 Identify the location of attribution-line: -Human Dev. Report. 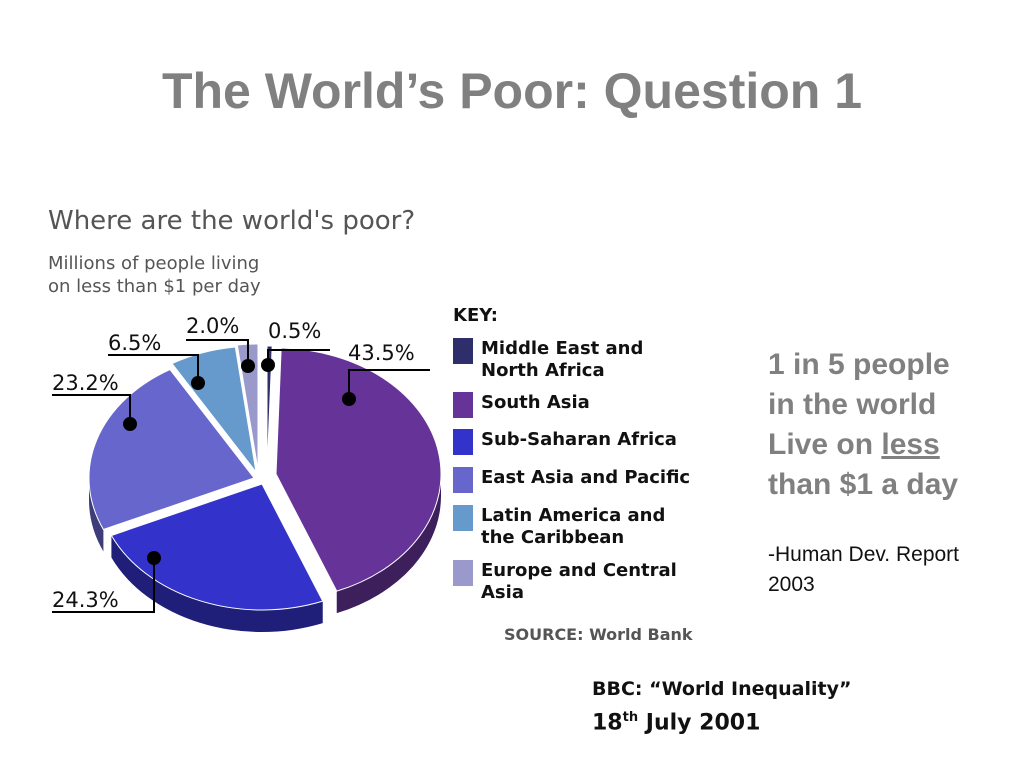
(864, 554).